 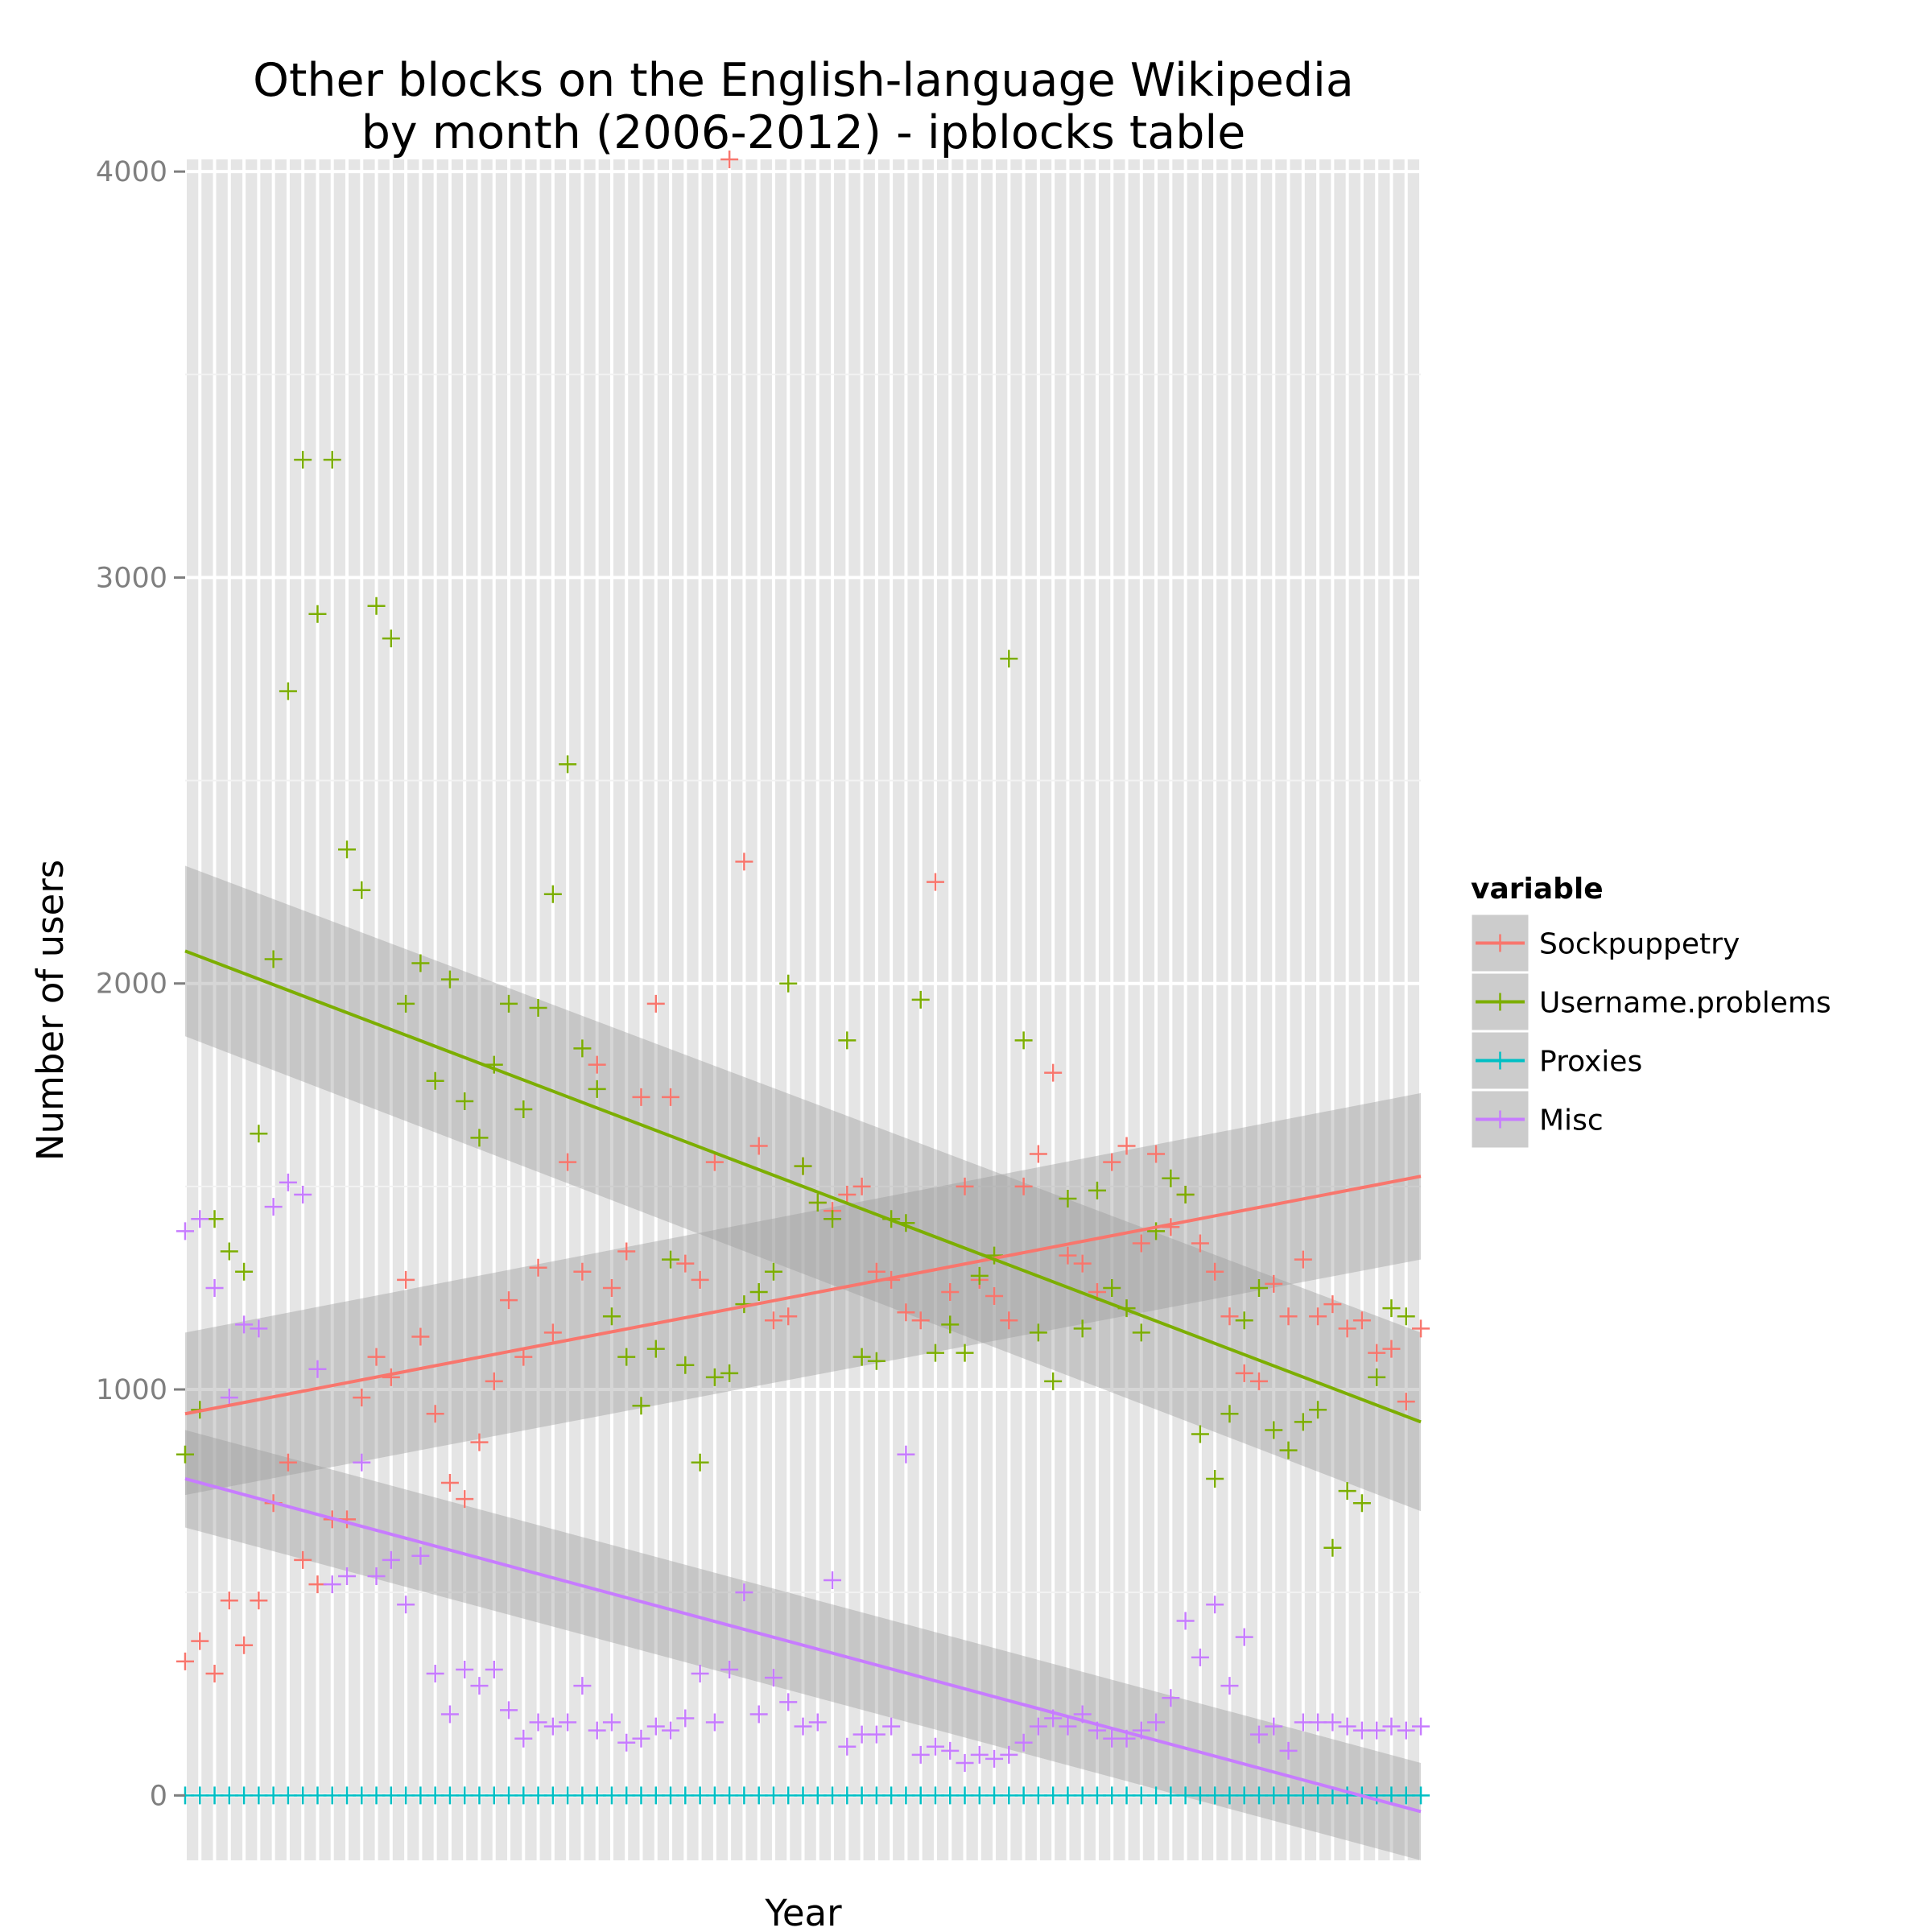 I want to click on y-tick-label: 4000, so click(x=131, y=172).